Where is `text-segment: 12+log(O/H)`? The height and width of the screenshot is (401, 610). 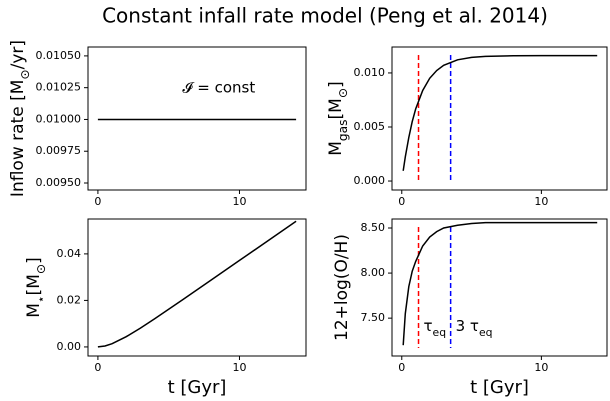
text-segment: 12+log(O/H) is located at coordinates (342, 287).